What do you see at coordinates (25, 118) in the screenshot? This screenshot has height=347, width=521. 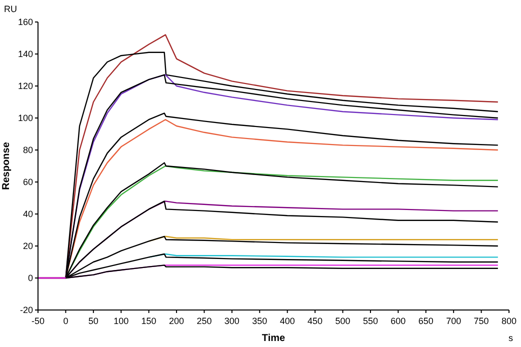 I see `y-tick-label: 100` at bounding box center [25, 118].